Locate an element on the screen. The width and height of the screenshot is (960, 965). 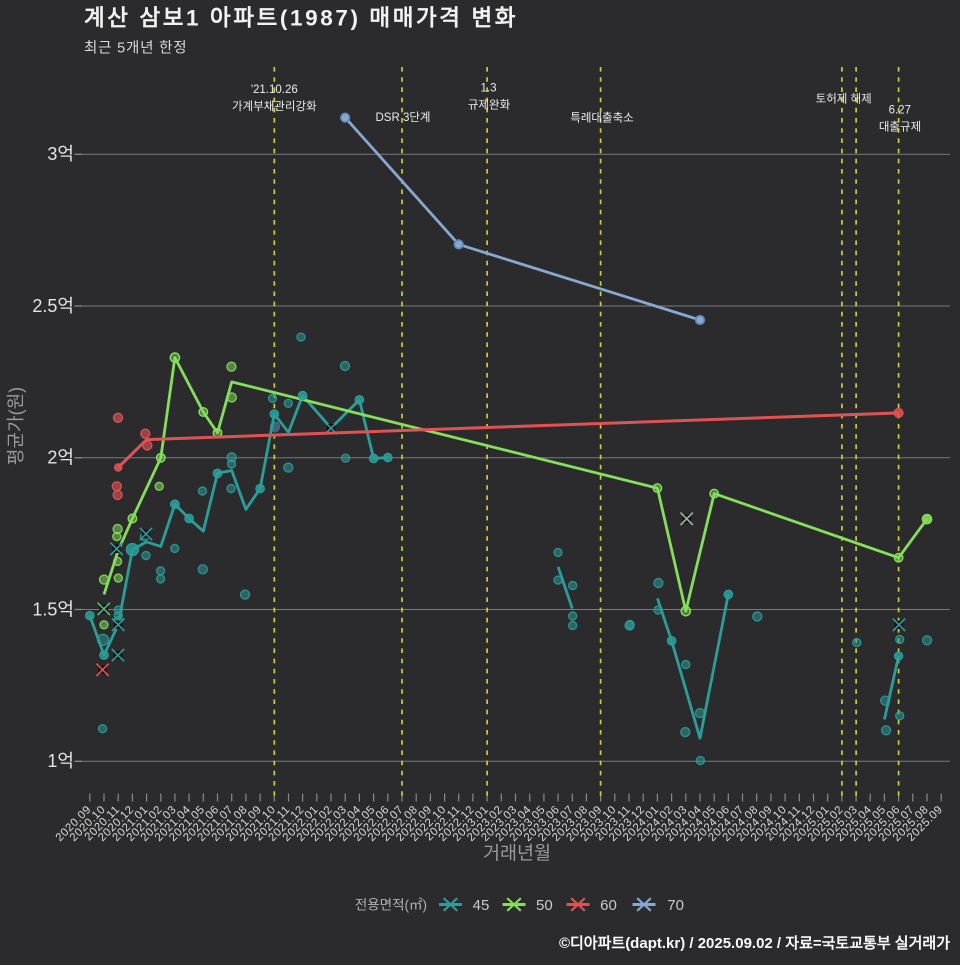
svg-text: 1억 is located at coordinates (60, 761).